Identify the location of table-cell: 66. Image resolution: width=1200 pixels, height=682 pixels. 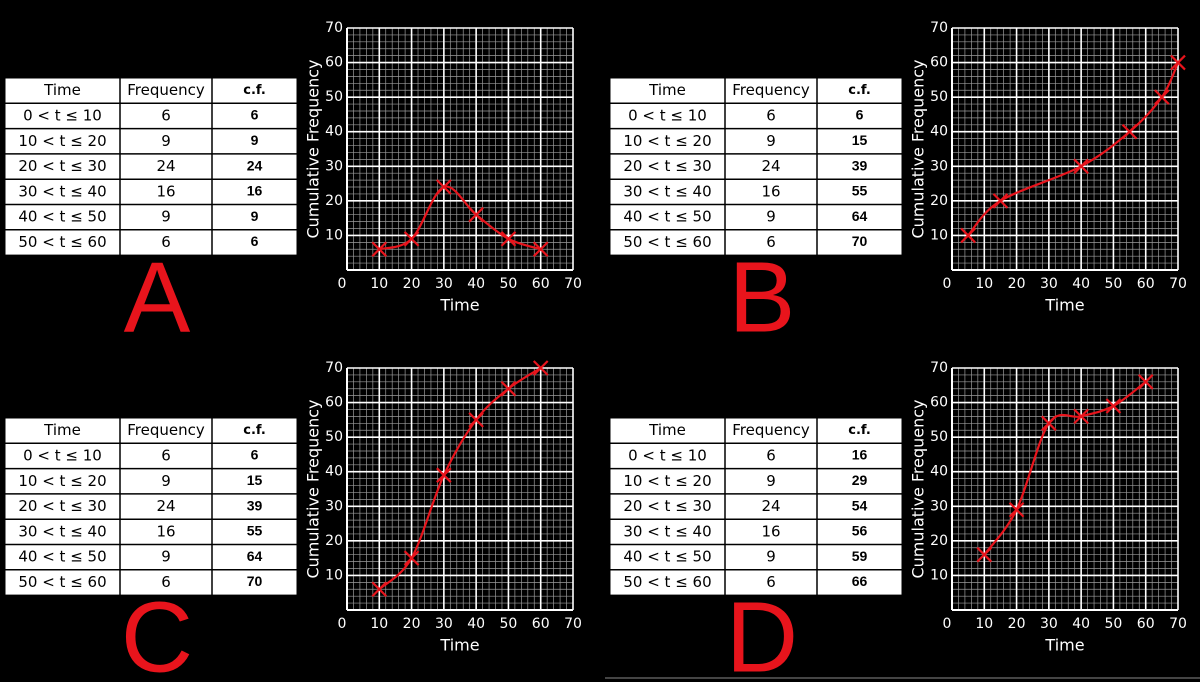
(860, 581).